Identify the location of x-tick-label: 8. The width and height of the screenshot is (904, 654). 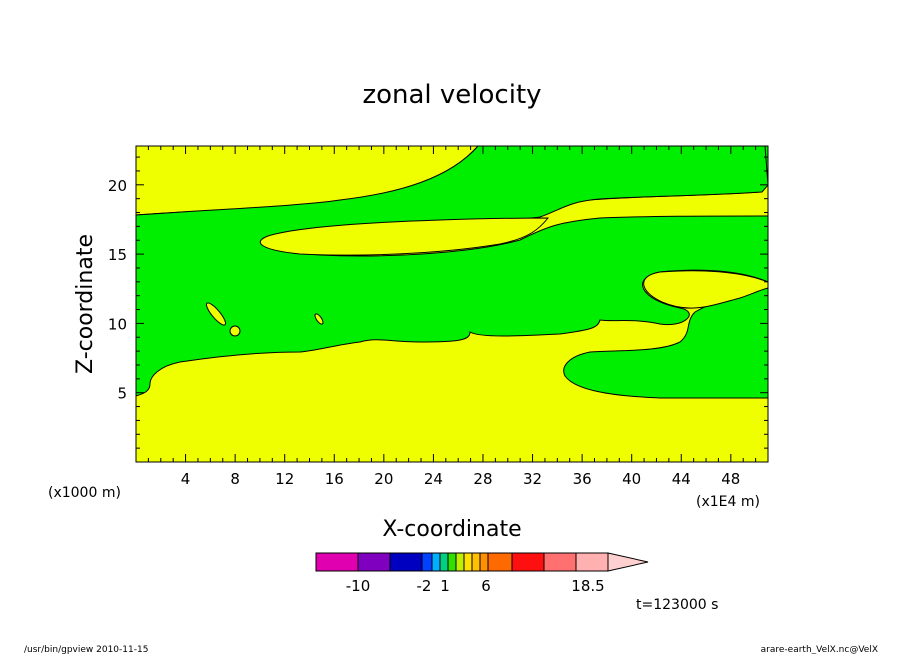
(235, 479).